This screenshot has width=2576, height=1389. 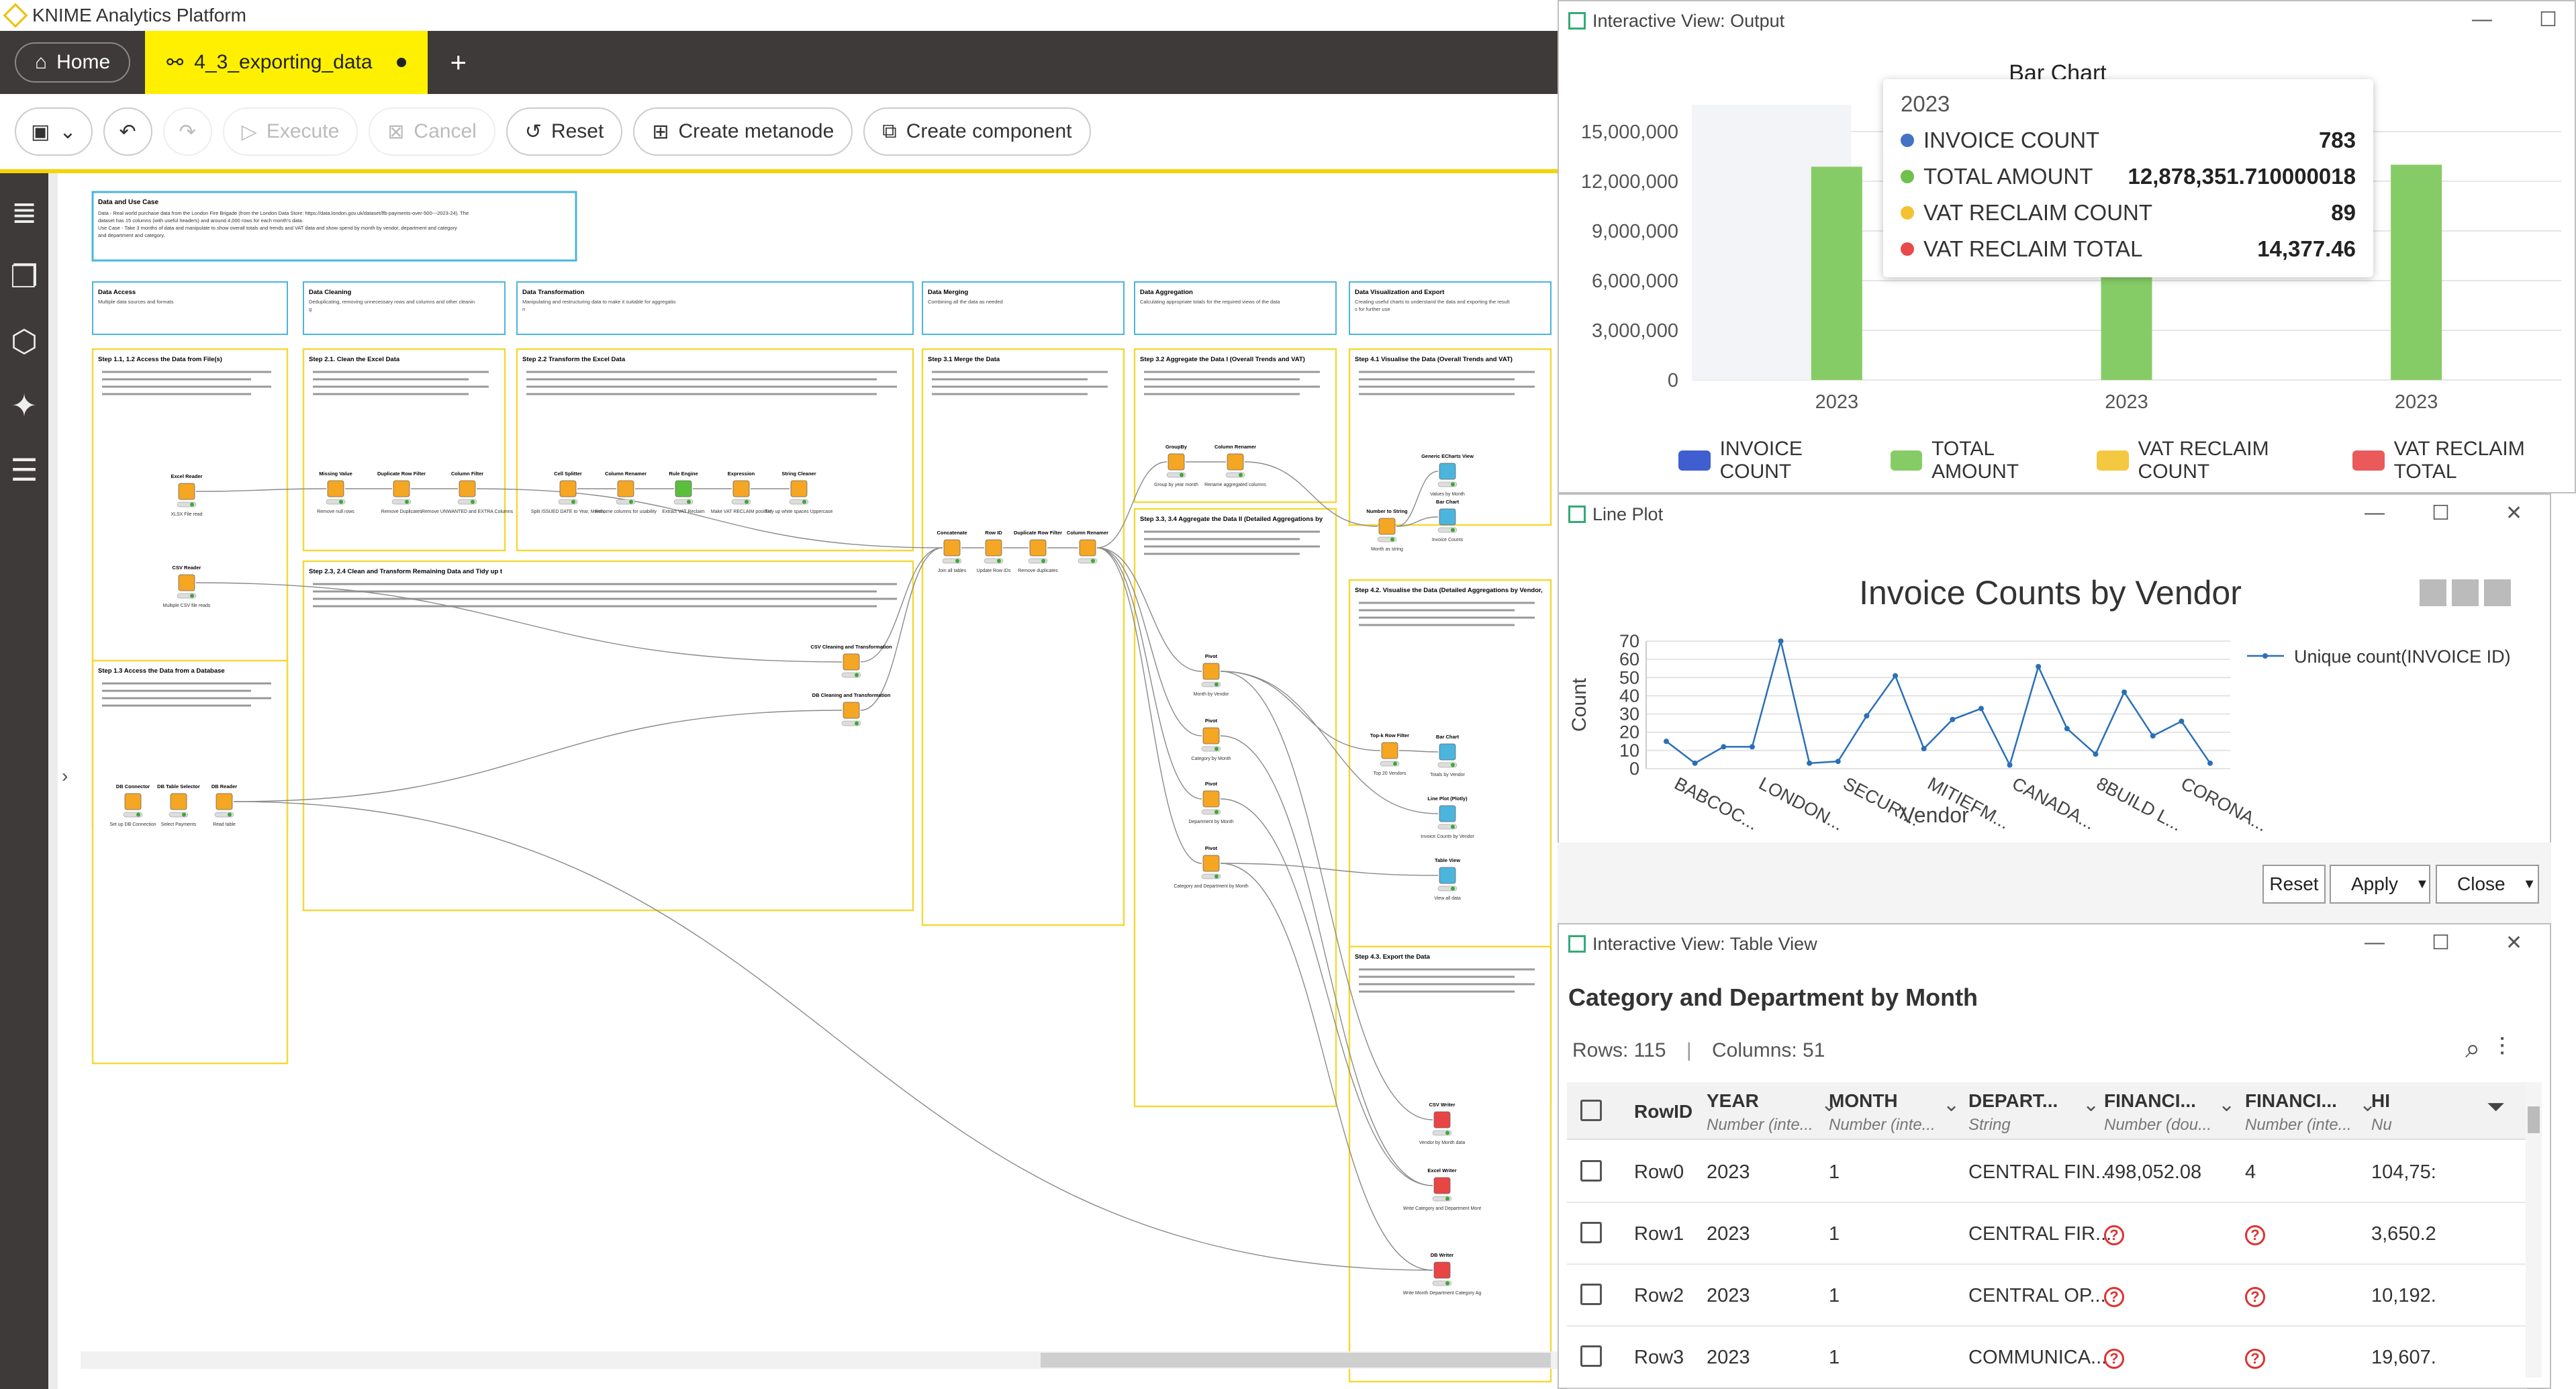 I want to click on legend-label: VAT RECLAIM TOTAL, so click(x=2459, y=460).